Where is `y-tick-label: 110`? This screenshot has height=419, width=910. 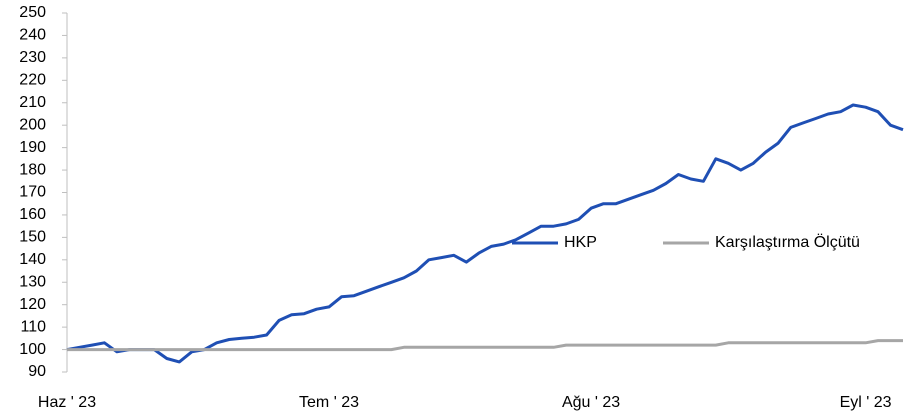
y-tick-label: 110 is located at coordinates (33, 326).